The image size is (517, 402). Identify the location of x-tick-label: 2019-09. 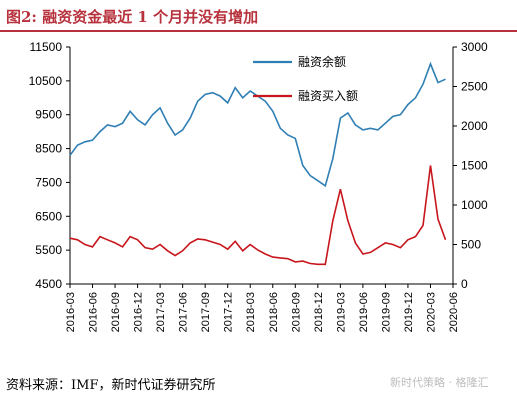
(386, 312).